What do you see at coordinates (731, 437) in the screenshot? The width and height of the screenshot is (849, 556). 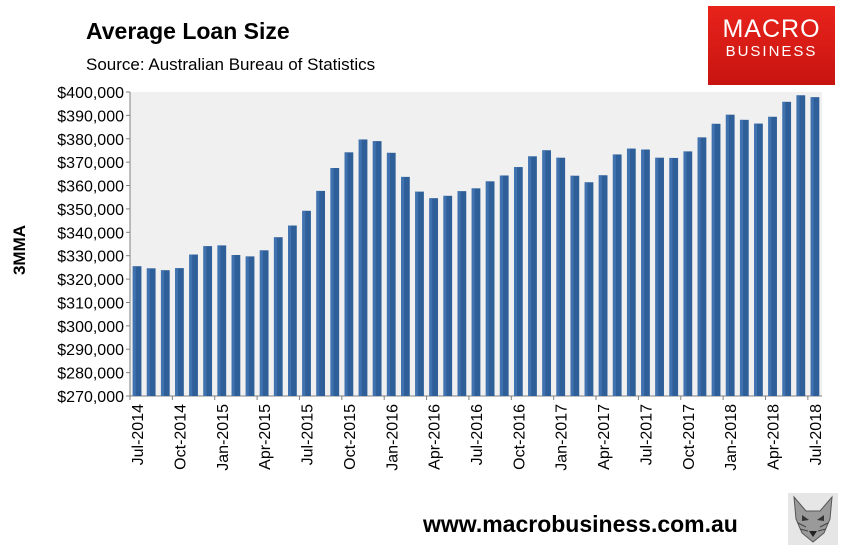 I see `x-tick-label: Jan-2018` at bounding box center [731, 437].